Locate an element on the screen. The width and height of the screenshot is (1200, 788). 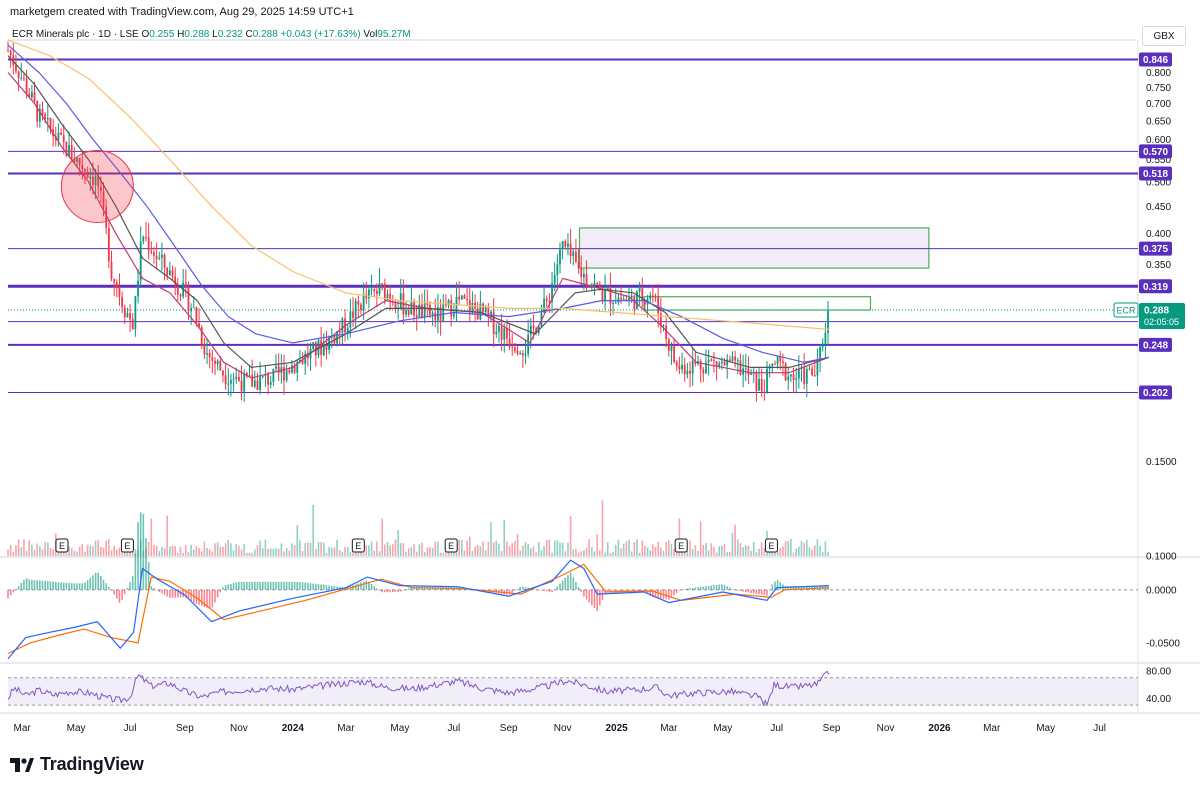
currency-button: GBX is located at coordinates (1164, 36).